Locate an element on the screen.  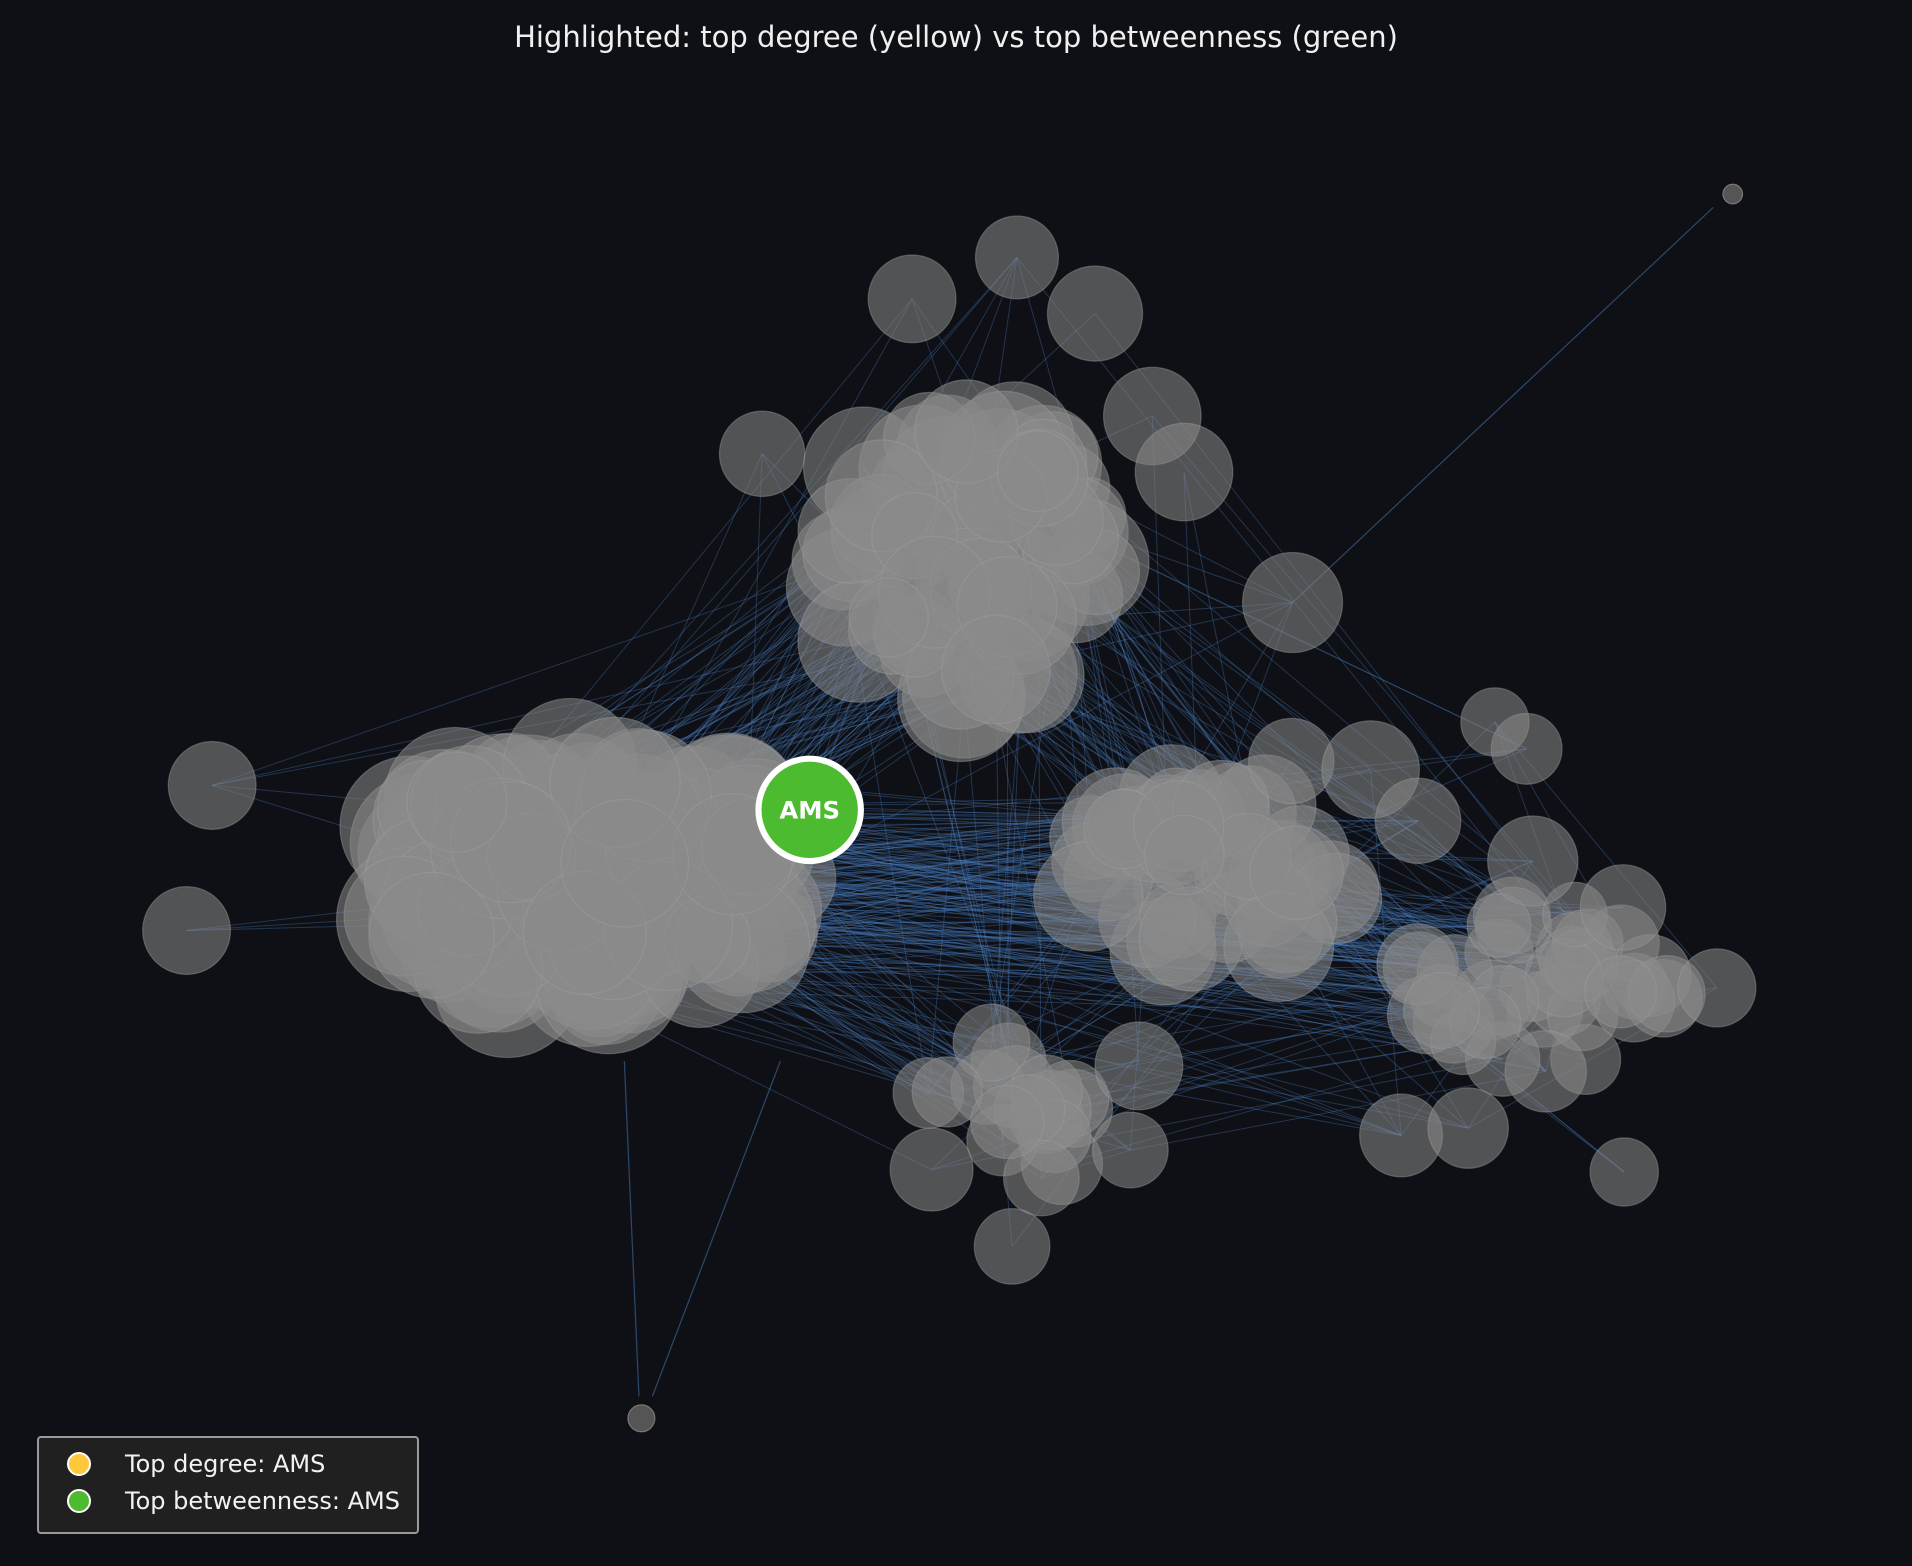
legend-item-top-degree: Top degree: AMS is located at coordinates (196, 1464).